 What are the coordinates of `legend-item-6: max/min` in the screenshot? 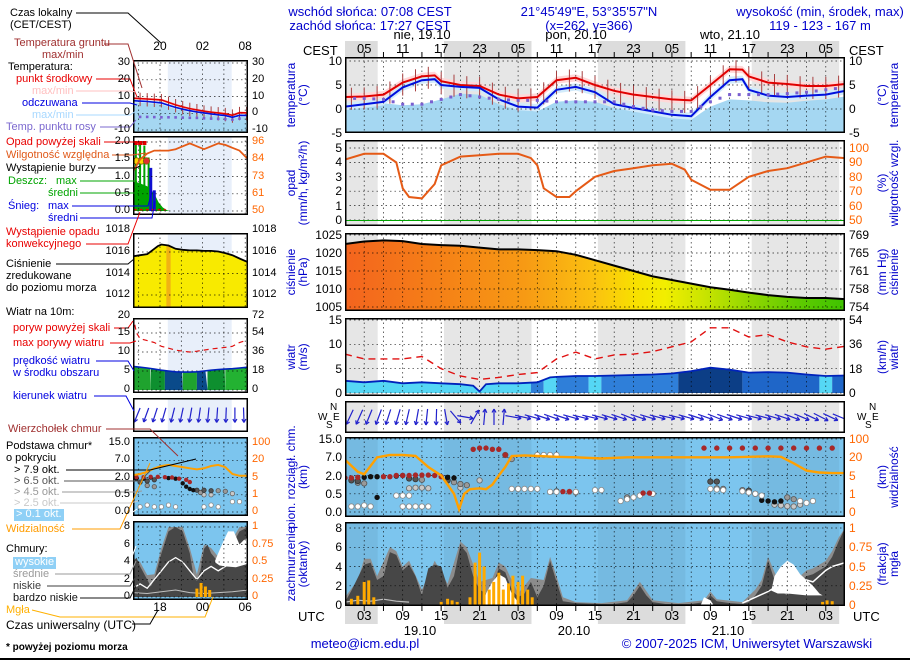 It's located at (53, 91).